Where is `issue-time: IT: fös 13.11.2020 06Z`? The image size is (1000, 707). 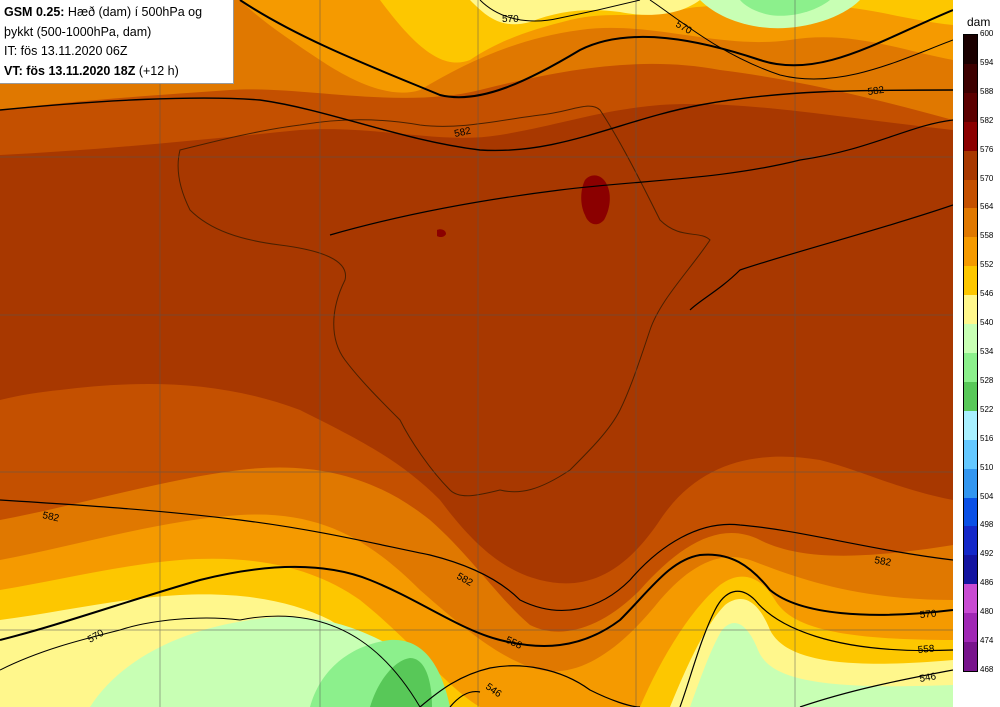 issue-time: IT: fös 13.11.2020 06Z is located at coordinates (66, 51).